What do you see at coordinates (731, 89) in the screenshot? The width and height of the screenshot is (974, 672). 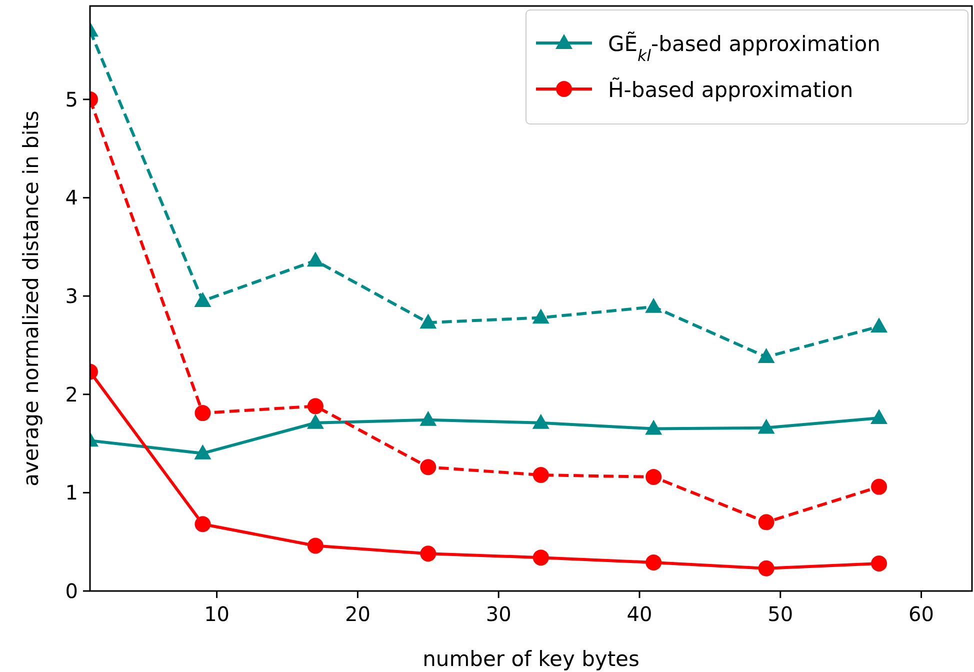 I see `legend-label: H̃-based approximation` at bounding box center [731, 89].